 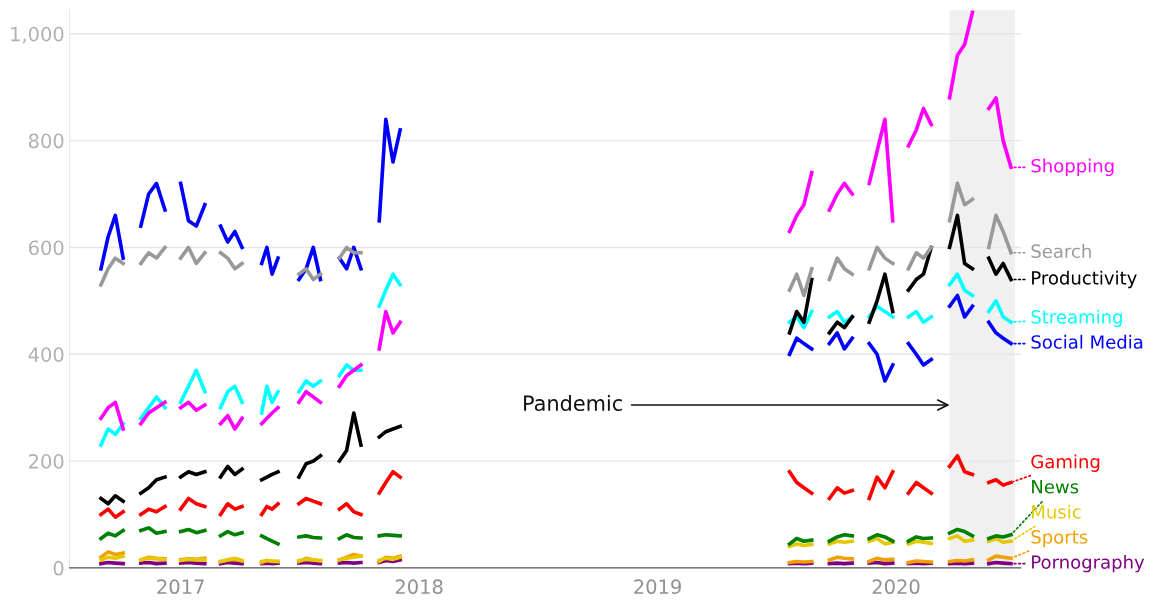 I want to click on x-tick-label: 2020, so click(x=896, y=587).